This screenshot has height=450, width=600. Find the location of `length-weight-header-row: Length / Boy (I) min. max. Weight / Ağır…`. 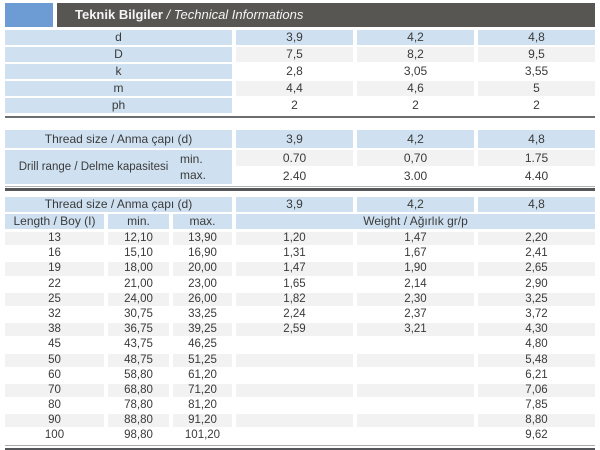

length-weight-header-row: Length / Boy (I) min. max. Weight / Ağır… is located at coordinates (300, 221).